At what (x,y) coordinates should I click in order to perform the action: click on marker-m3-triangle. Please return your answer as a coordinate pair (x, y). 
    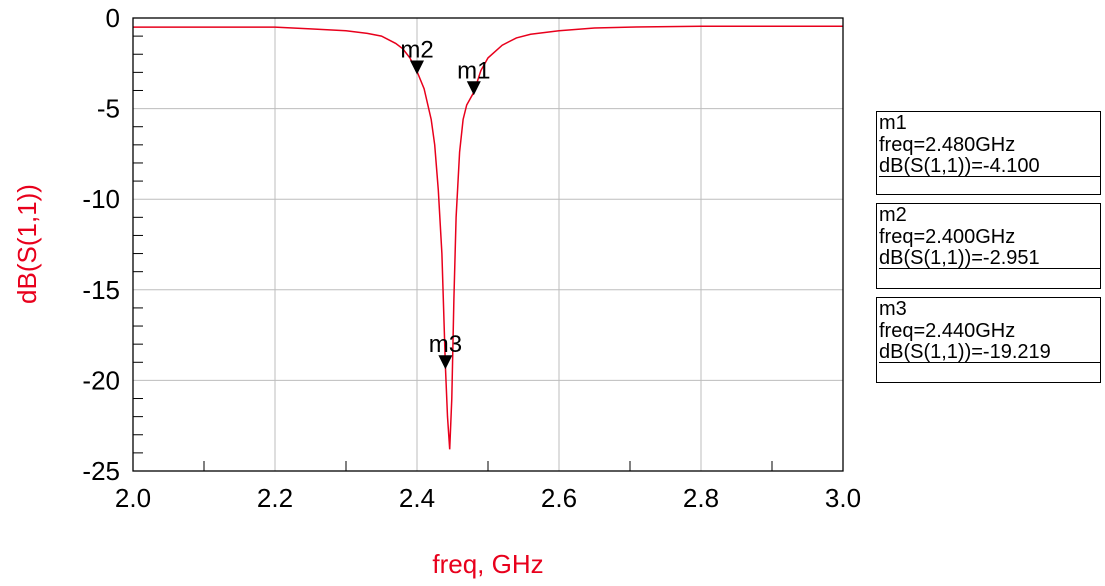
    Looking at the image, I should click on (445, 362).